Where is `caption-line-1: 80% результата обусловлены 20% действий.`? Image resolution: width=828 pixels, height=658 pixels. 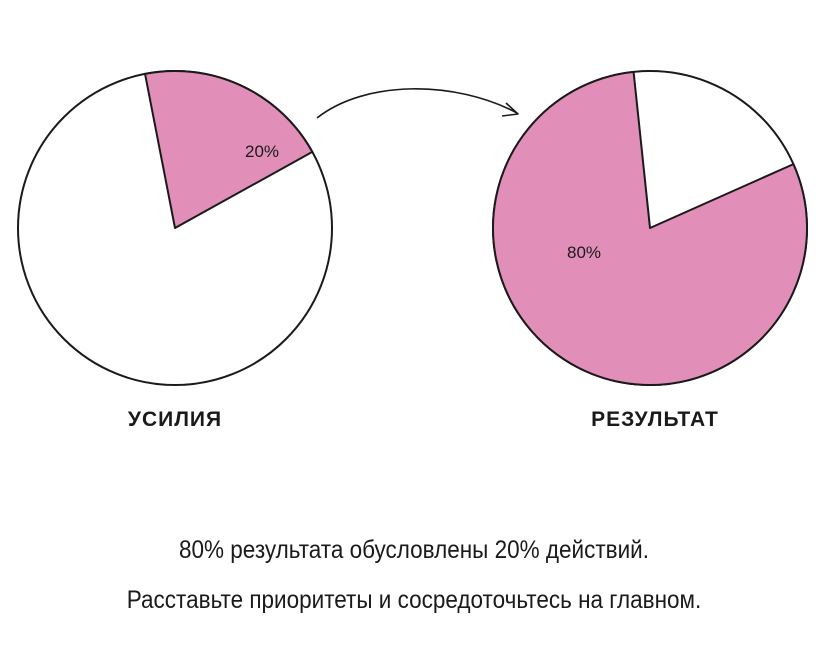 caption-line-1: 80% результата обусловлены 20% действий. is located at coordinates (414, 550).